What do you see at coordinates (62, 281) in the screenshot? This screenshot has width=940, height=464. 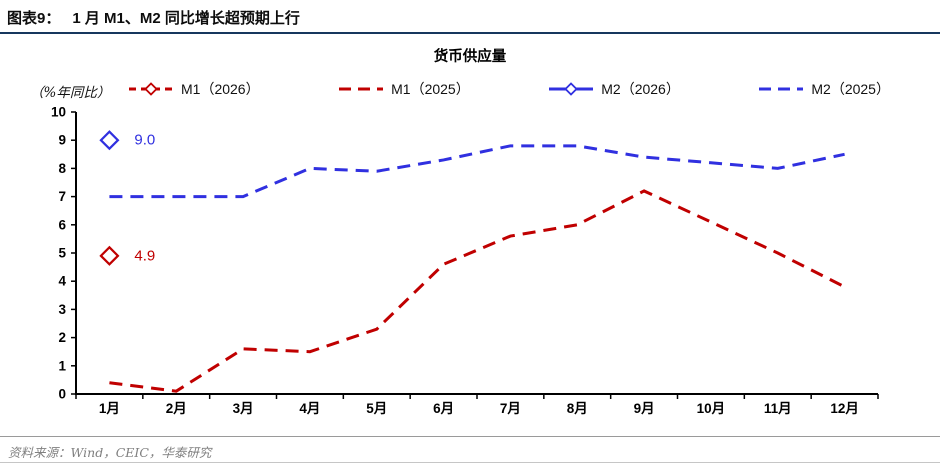 I see `y-tick-label: 4` at bounding box center [62, 281].